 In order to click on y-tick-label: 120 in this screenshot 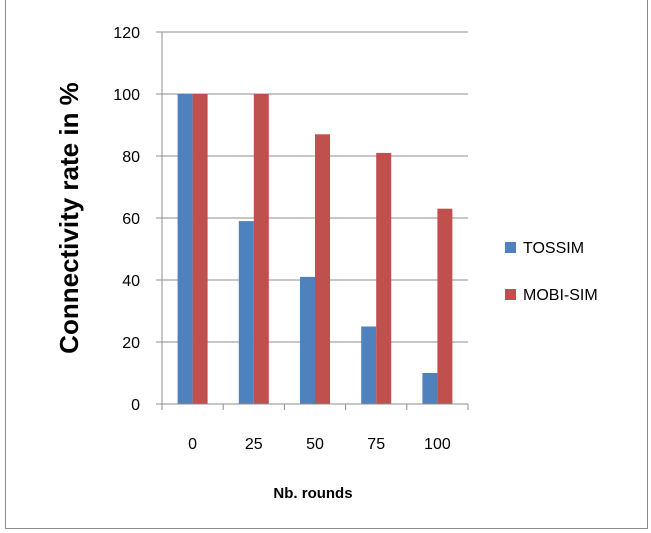, I will do `click(126, 33)`.